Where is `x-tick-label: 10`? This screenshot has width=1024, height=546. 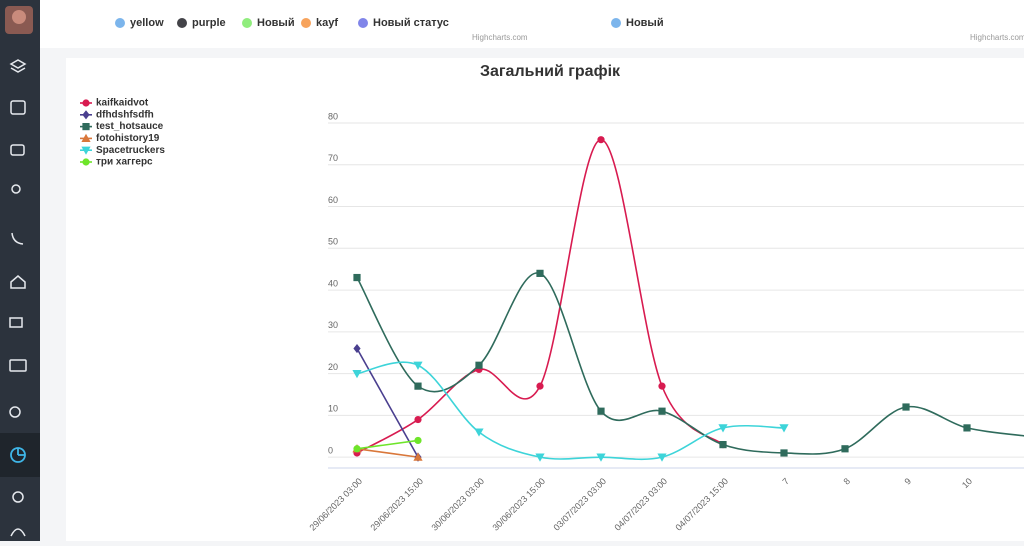 x-tick-label: 10 is located at coordinates (967, 483).